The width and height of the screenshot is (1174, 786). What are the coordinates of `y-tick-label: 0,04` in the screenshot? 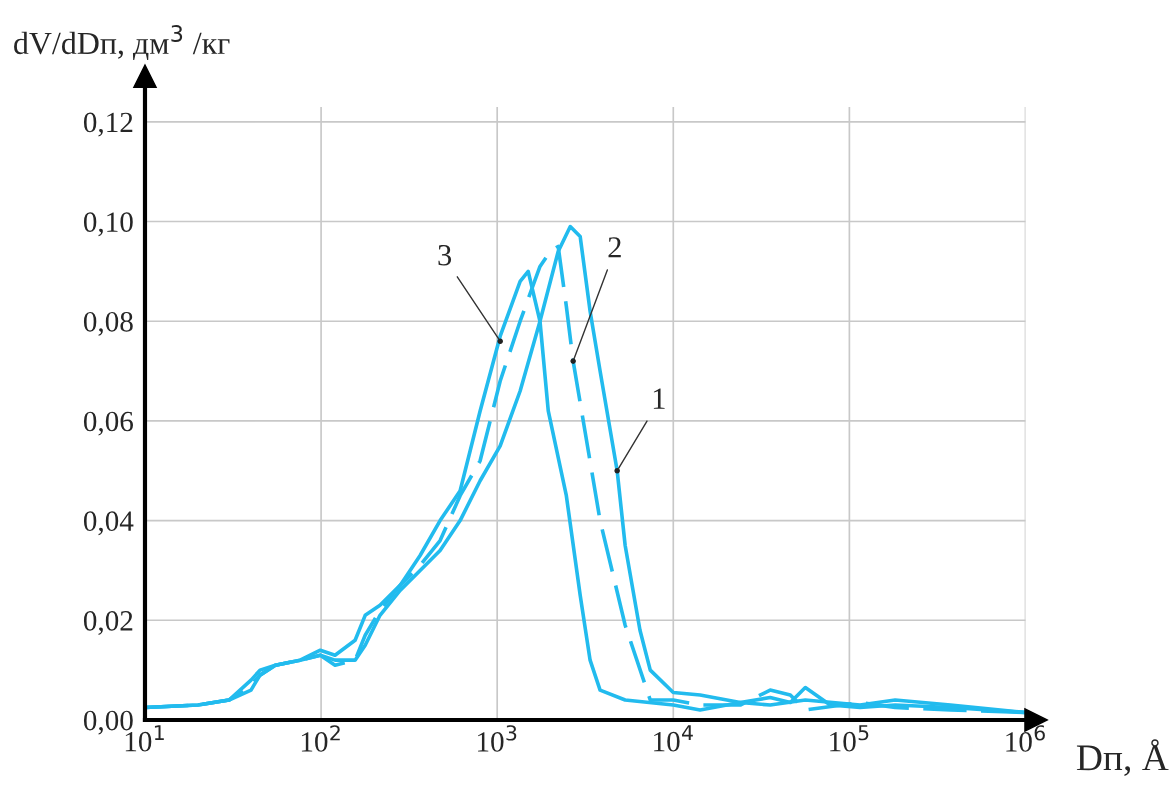 It's located at (108, 523).